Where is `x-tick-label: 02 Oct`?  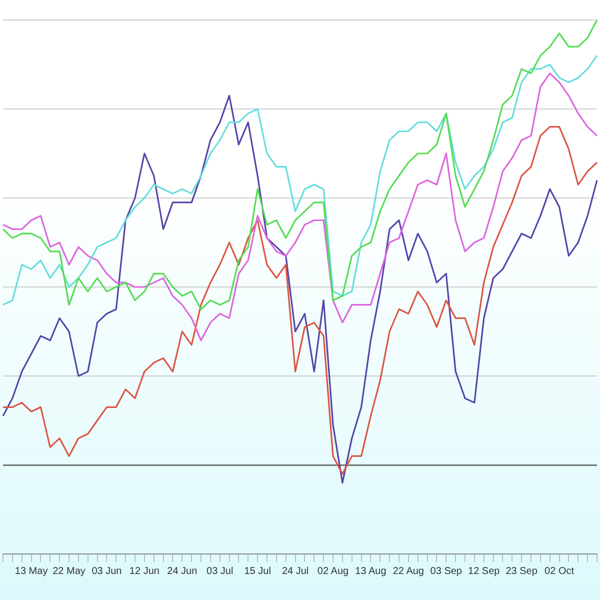 x-tick-label: 02 Oct is located at coordinates (559, 571).